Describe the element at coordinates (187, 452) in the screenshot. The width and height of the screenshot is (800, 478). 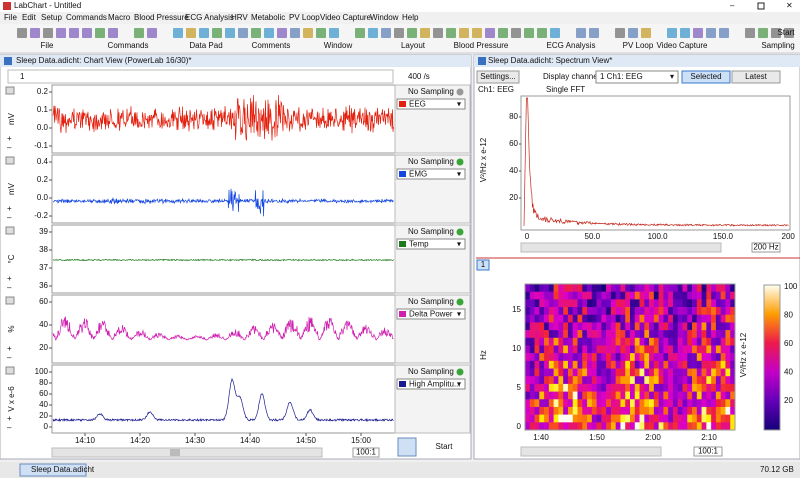
I see `chart-scrollbar` at that location.